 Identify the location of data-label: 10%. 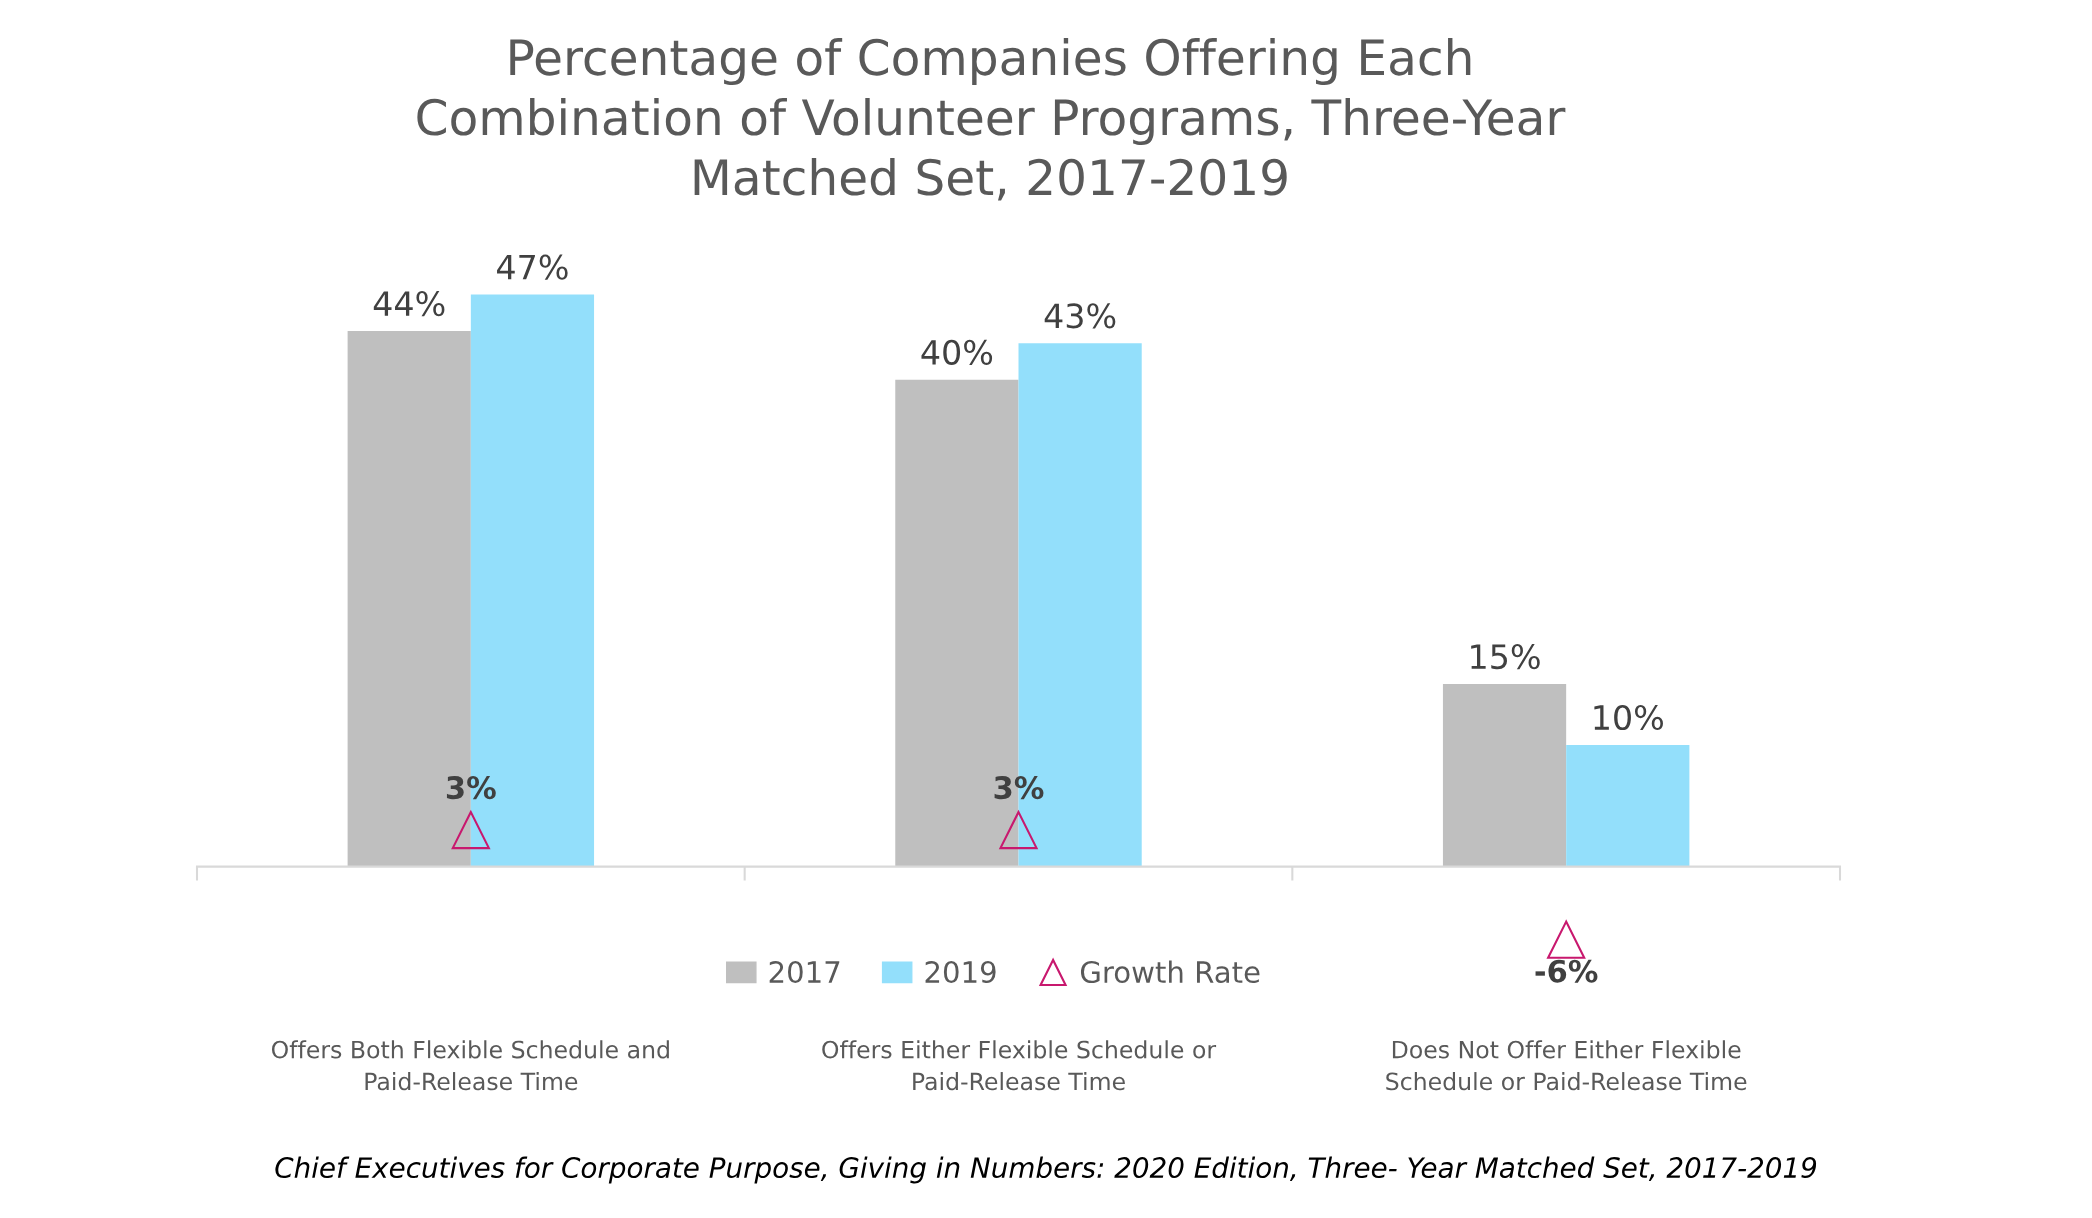
(1628, 717).